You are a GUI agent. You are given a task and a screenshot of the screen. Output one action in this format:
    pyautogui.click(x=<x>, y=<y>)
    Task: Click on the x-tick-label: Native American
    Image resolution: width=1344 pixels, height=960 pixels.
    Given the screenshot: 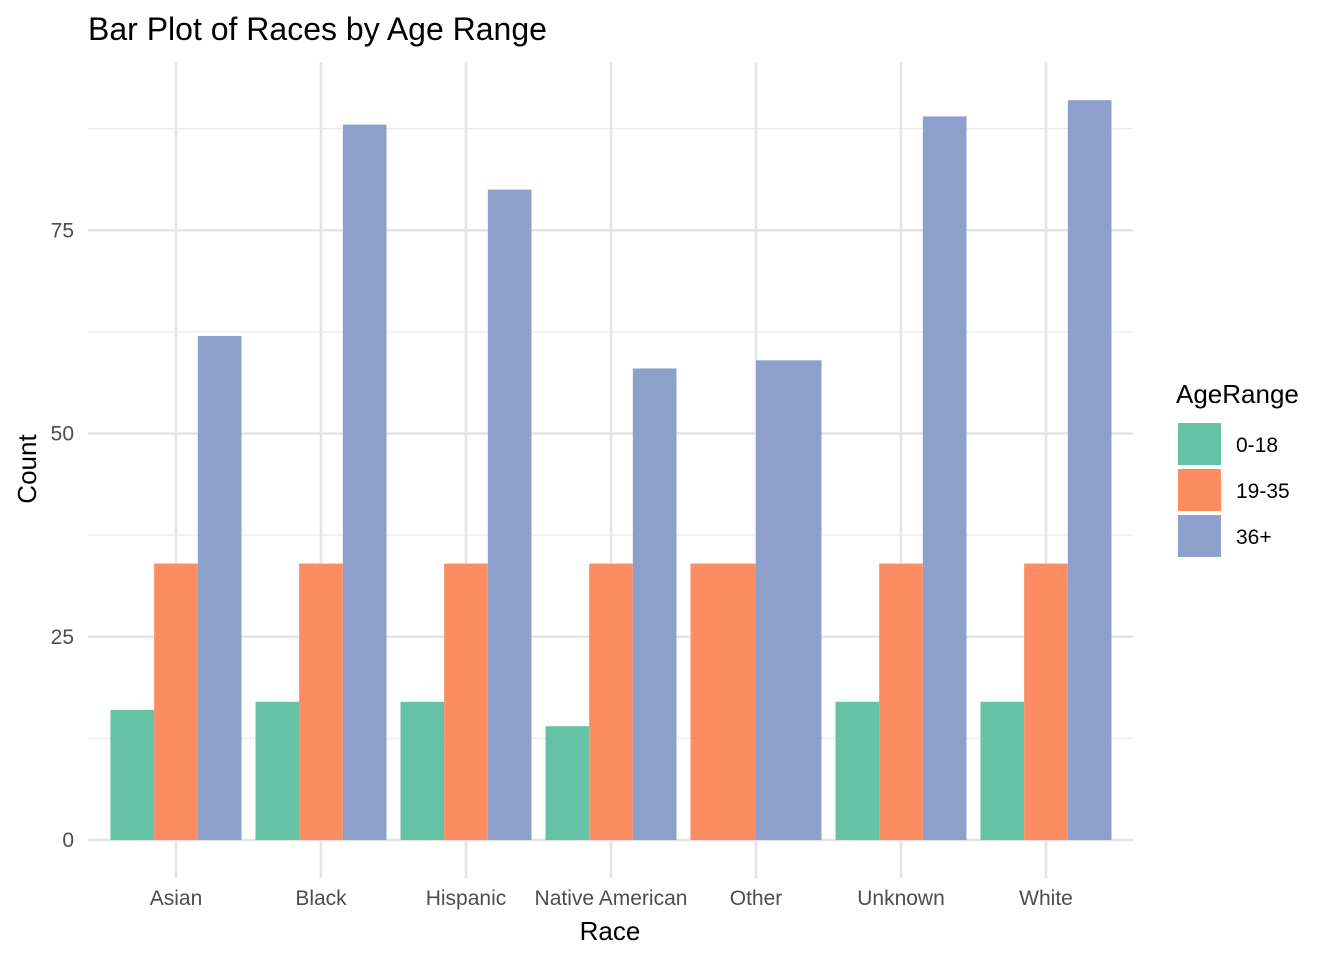 What is the action you would take?
    pyautogui.click(x=611, y=898)
    